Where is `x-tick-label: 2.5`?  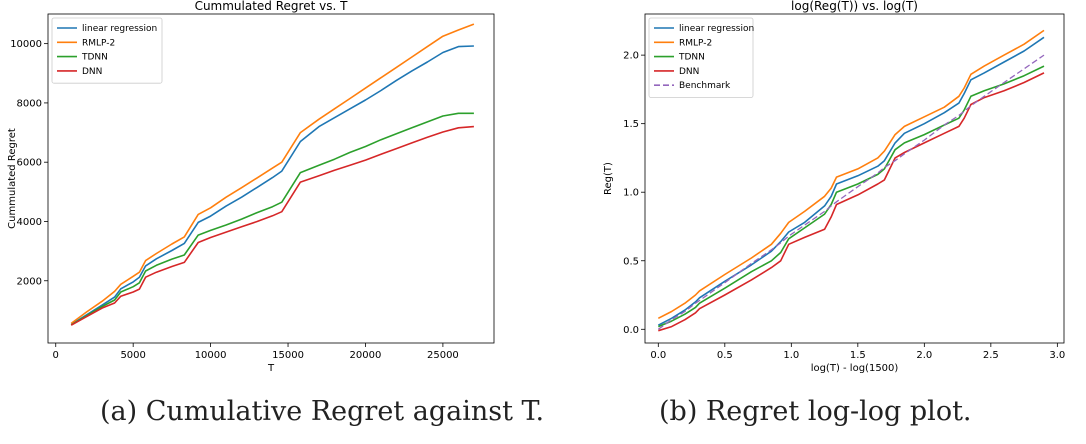
x-tick-label: 2.5 is located at coordinates (991, 355).